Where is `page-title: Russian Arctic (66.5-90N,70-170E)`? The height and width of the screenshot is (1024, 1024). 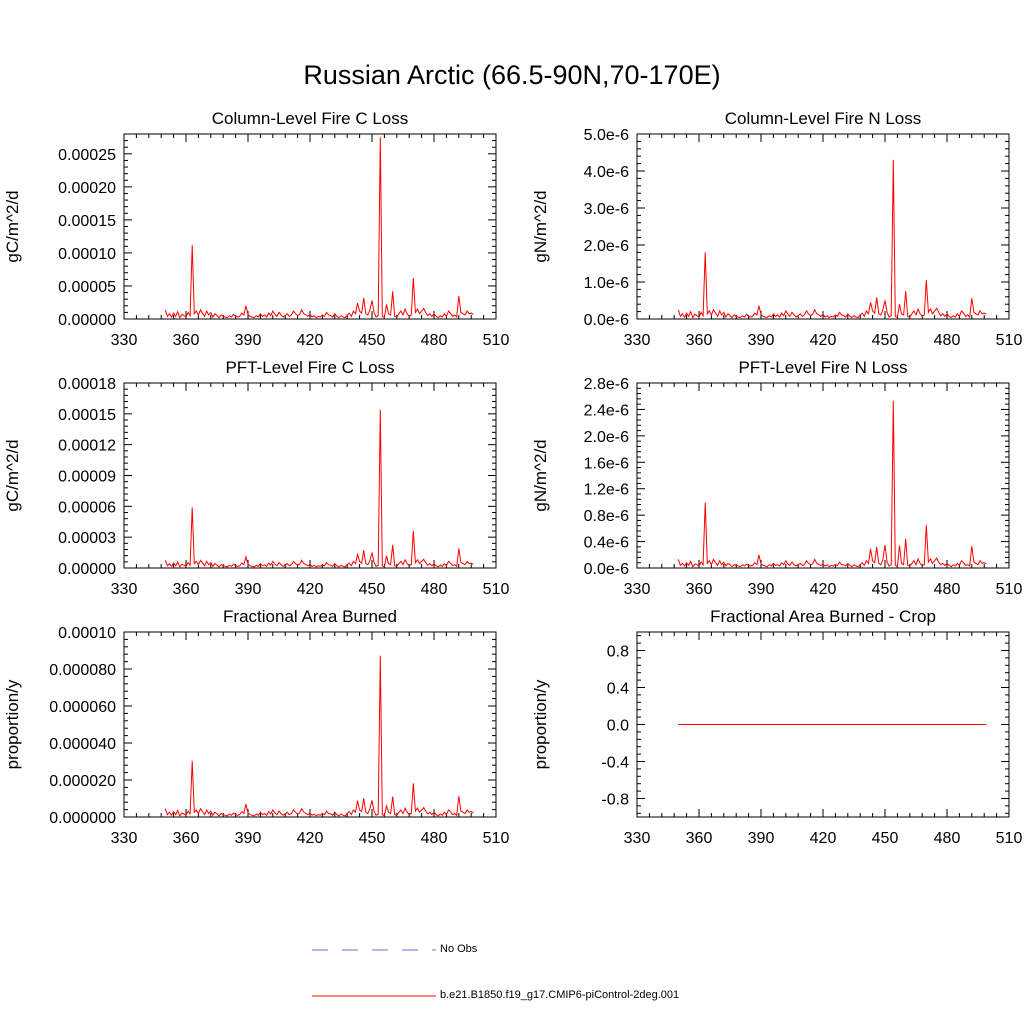
page-title: Russian Arctic (66.5-90N,70-170E) is located at coordinates (512, 75).